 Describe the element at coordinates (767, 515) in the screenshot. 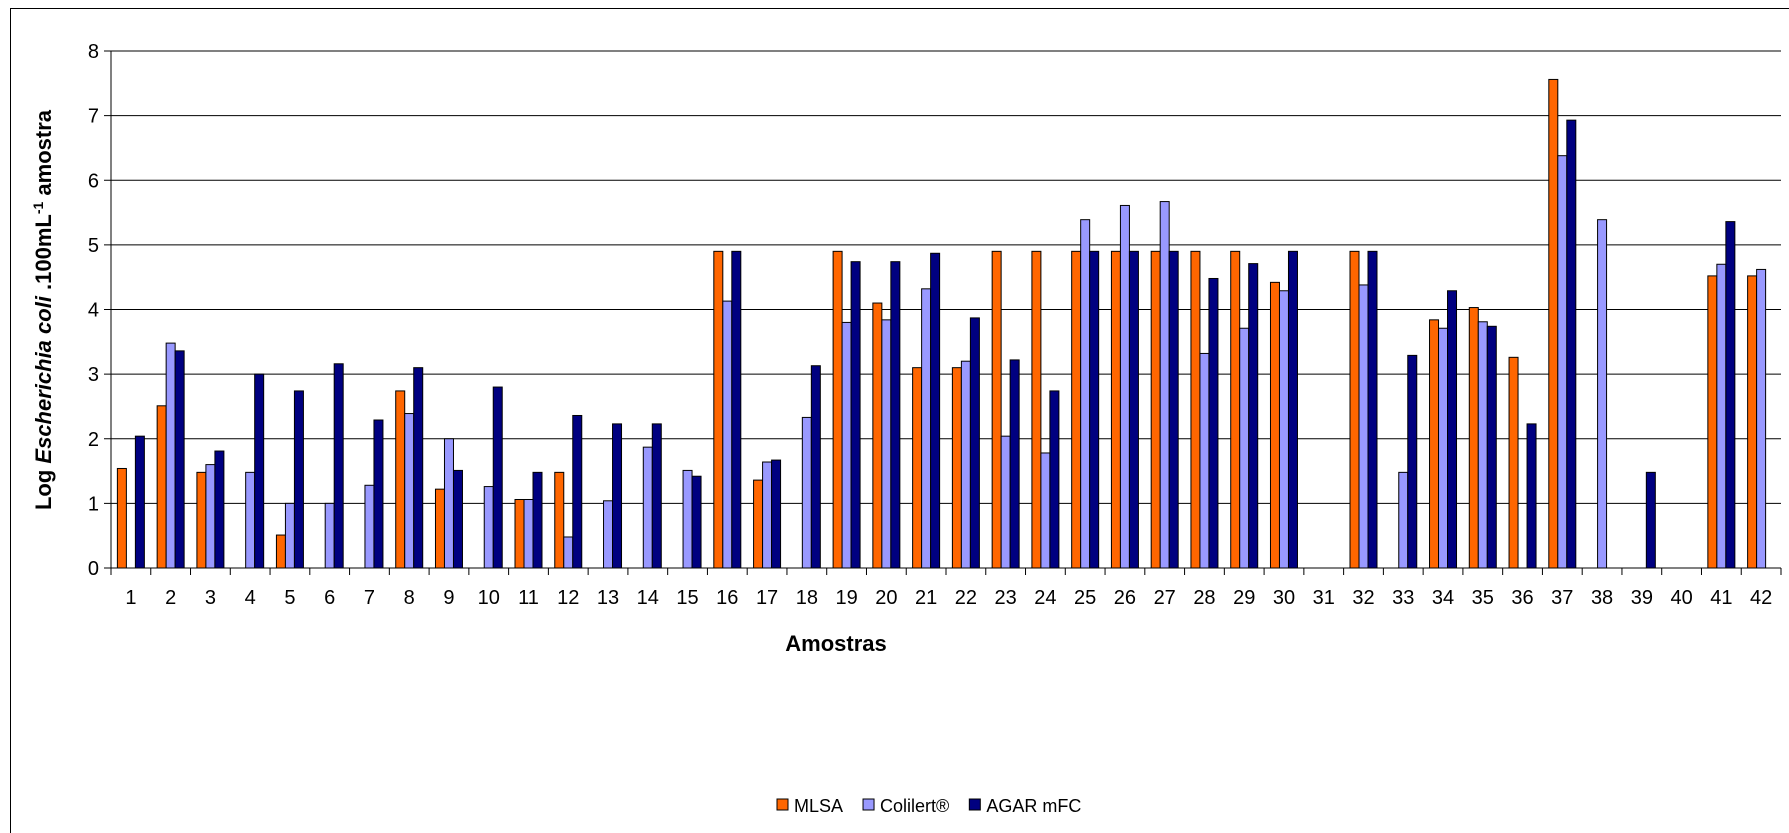

I see `bar-colilert--17` at that location.